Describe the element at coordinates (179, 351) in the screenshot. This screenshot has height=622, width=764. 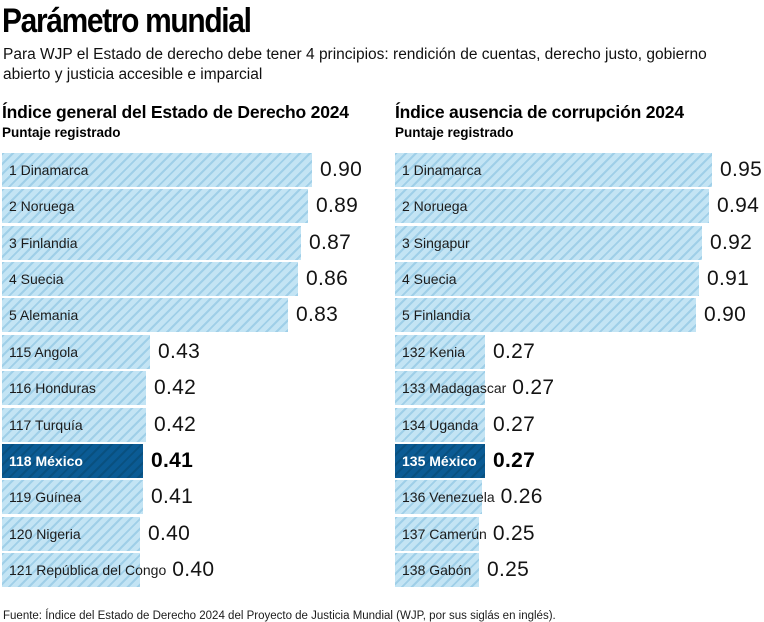
I see `bar-value: 0.43` at that location.